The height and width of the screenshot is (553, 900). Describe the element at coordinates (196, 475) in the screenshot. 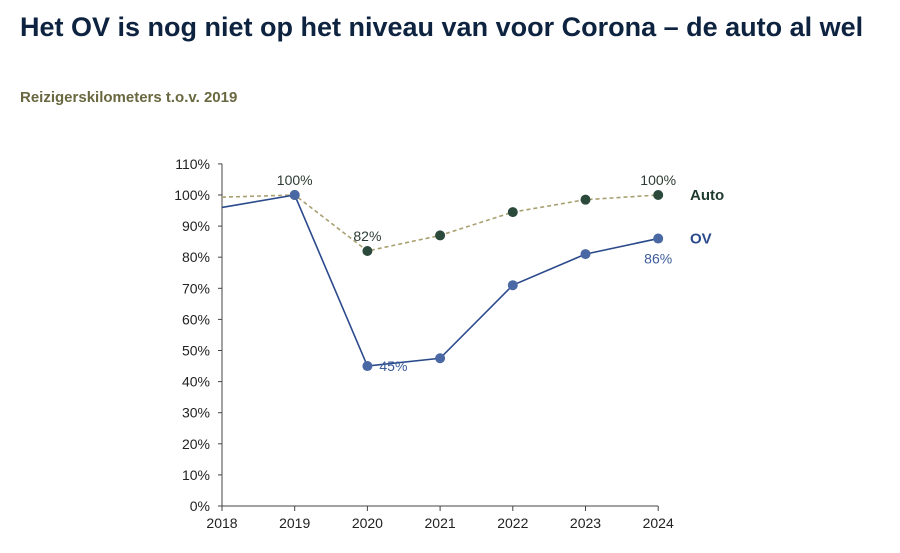

I see `y-tick-label: 10%` at that location.